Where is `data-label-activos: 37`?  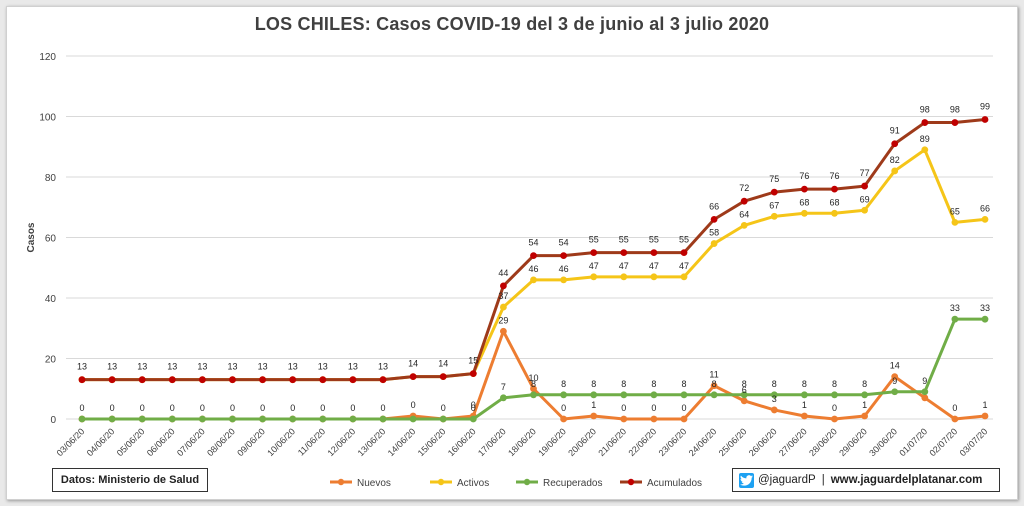 data-label-activos: 37 is located at coordinates (503, 296).